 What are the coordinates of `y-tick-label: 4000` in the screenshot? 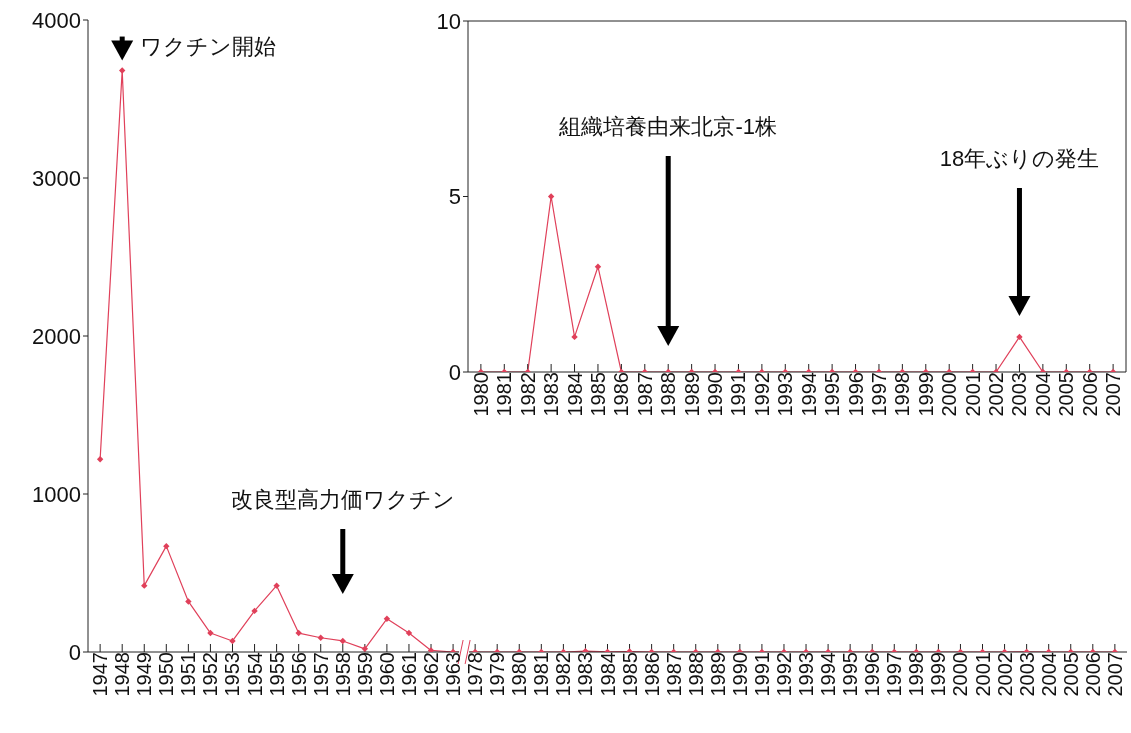 It's located at (56, 20).